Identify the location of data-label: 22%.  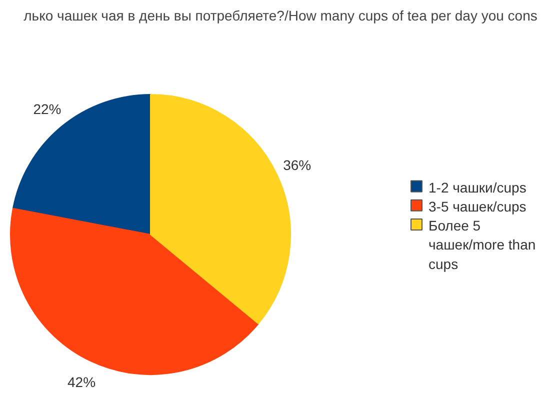
(47, 109).